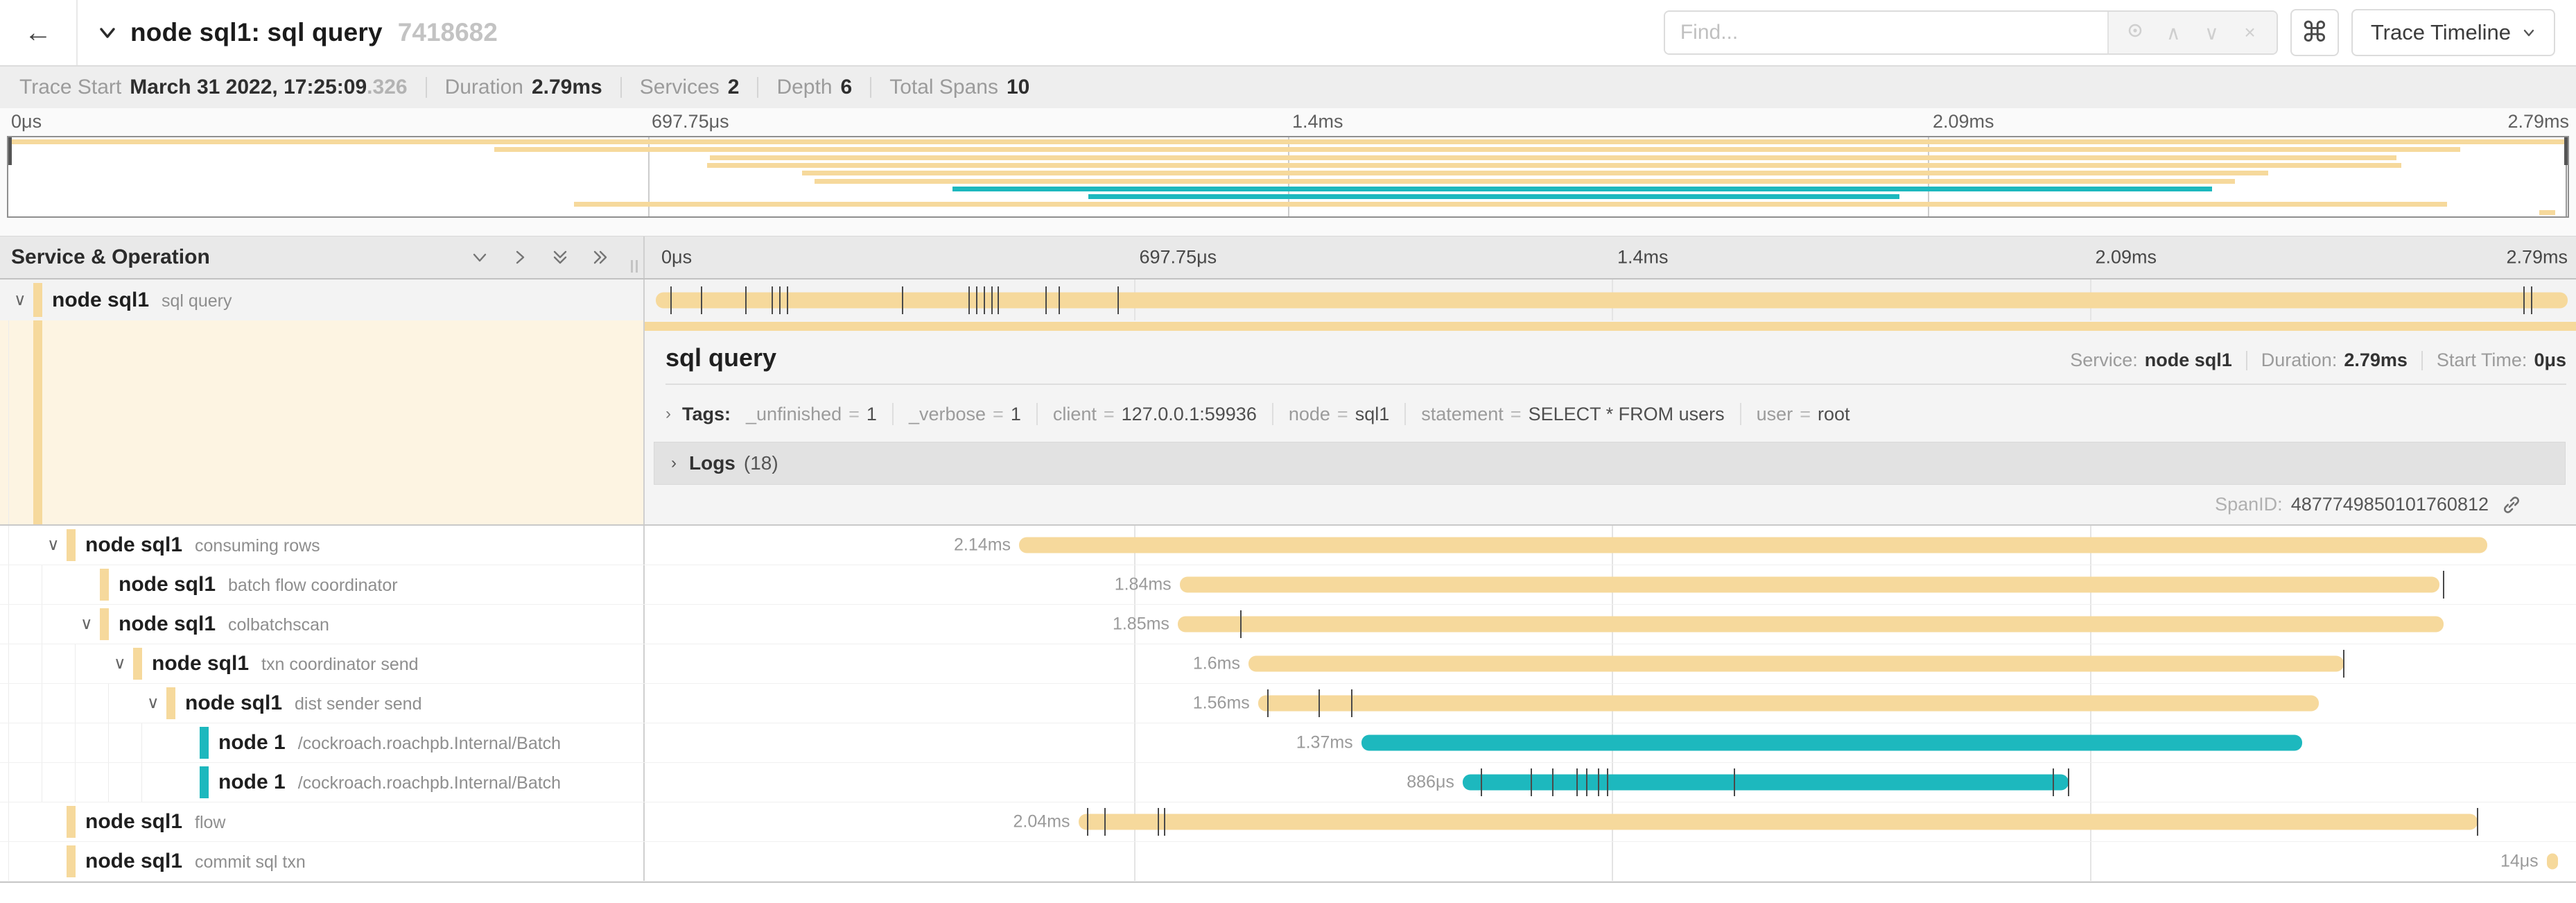 The height and width of the screenshot is (903, 2576). Describe the element at coordinates (1803, 414) in the screenshot. I see `tag-item: user = root` at that location.